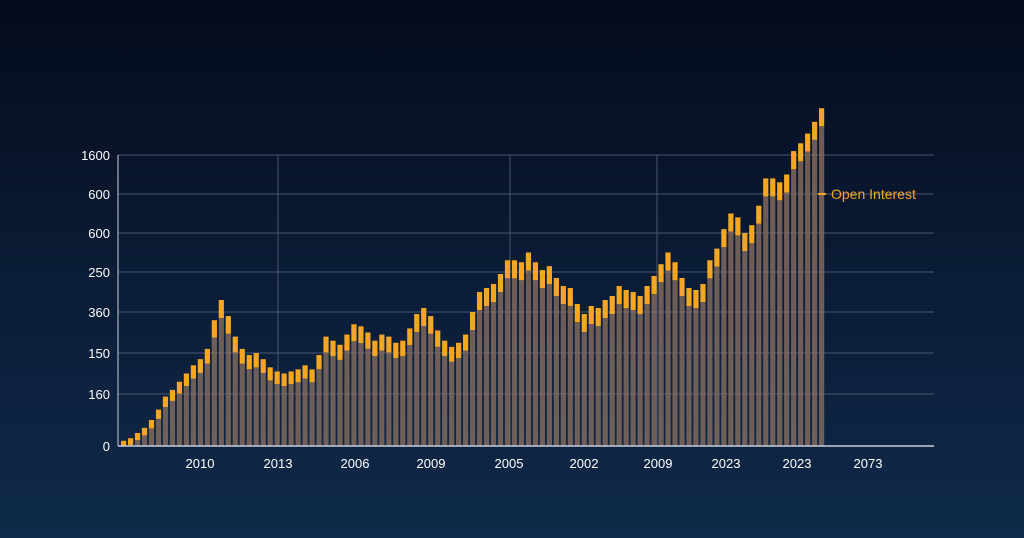 This screenshot has width=1024, height=538. Describe the element at coordinates (99, 194) in the screenshot. I see `y-tick-label: 600` at that location.